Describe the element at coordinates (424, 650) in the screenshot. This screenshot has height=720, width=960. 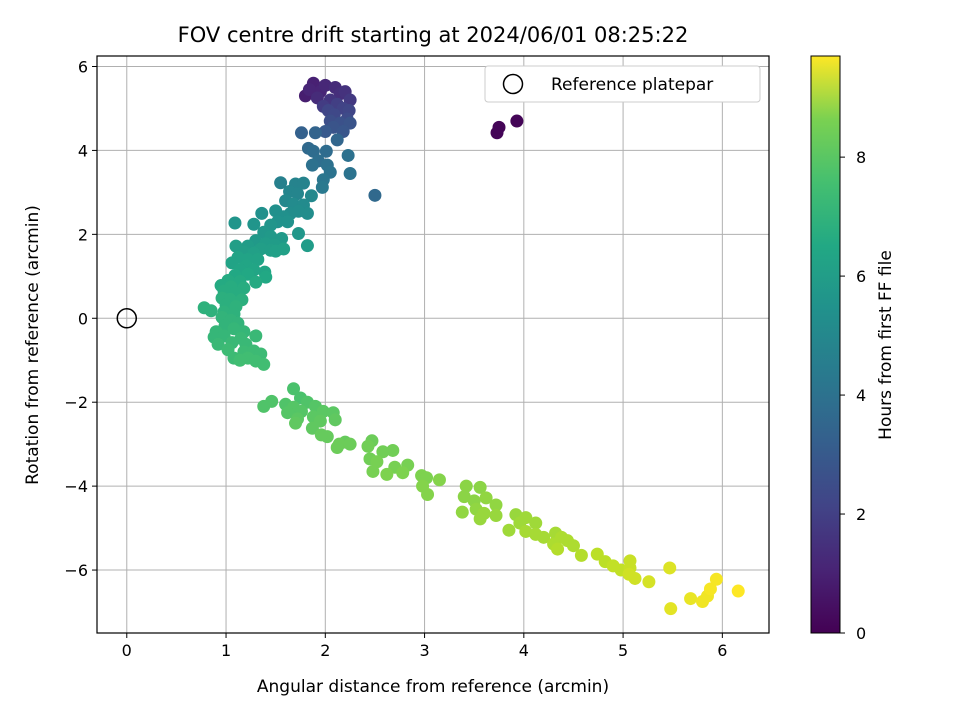
I see `x-tick-label: 3` at that location.